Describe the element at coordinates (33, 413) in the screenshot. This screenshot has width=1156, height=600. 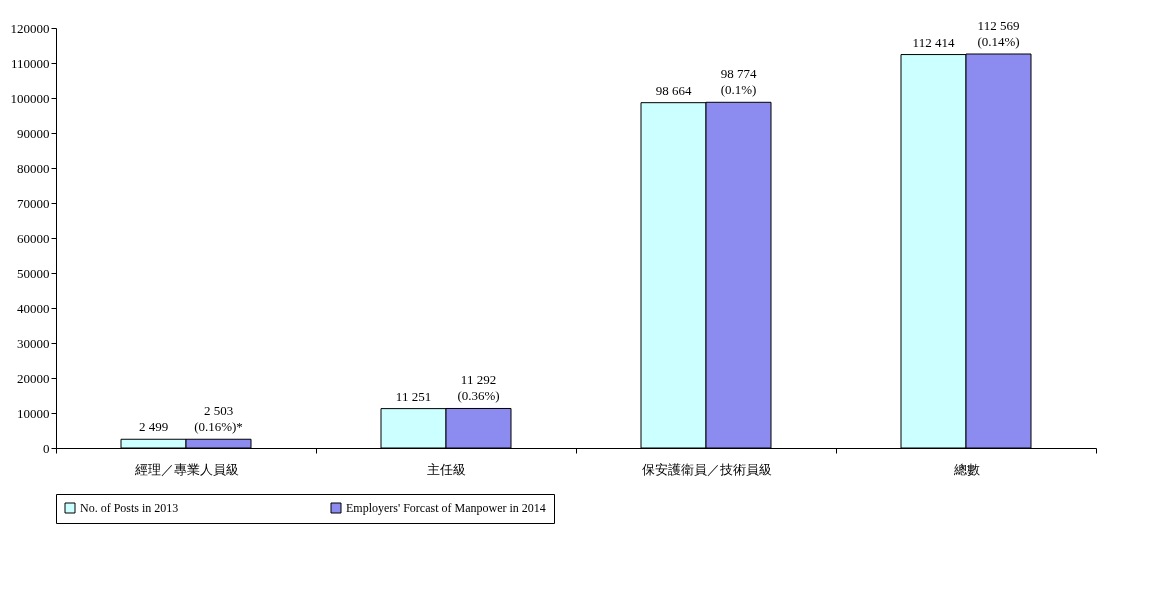
I see `y-tick-label: 10000` at that location.